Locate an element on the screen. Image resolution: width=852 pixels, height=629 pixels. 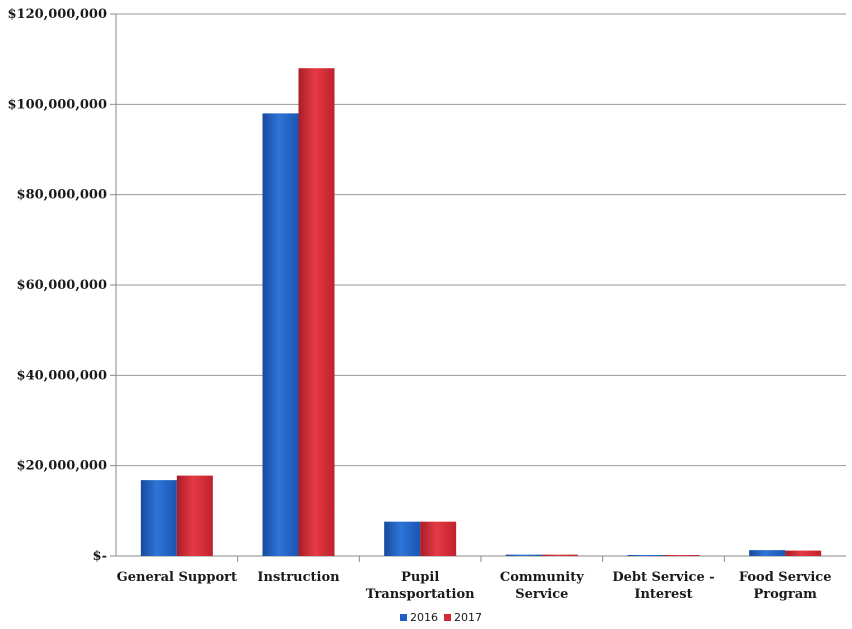
legend-label: 2017 is located at coordinates (468, 617).